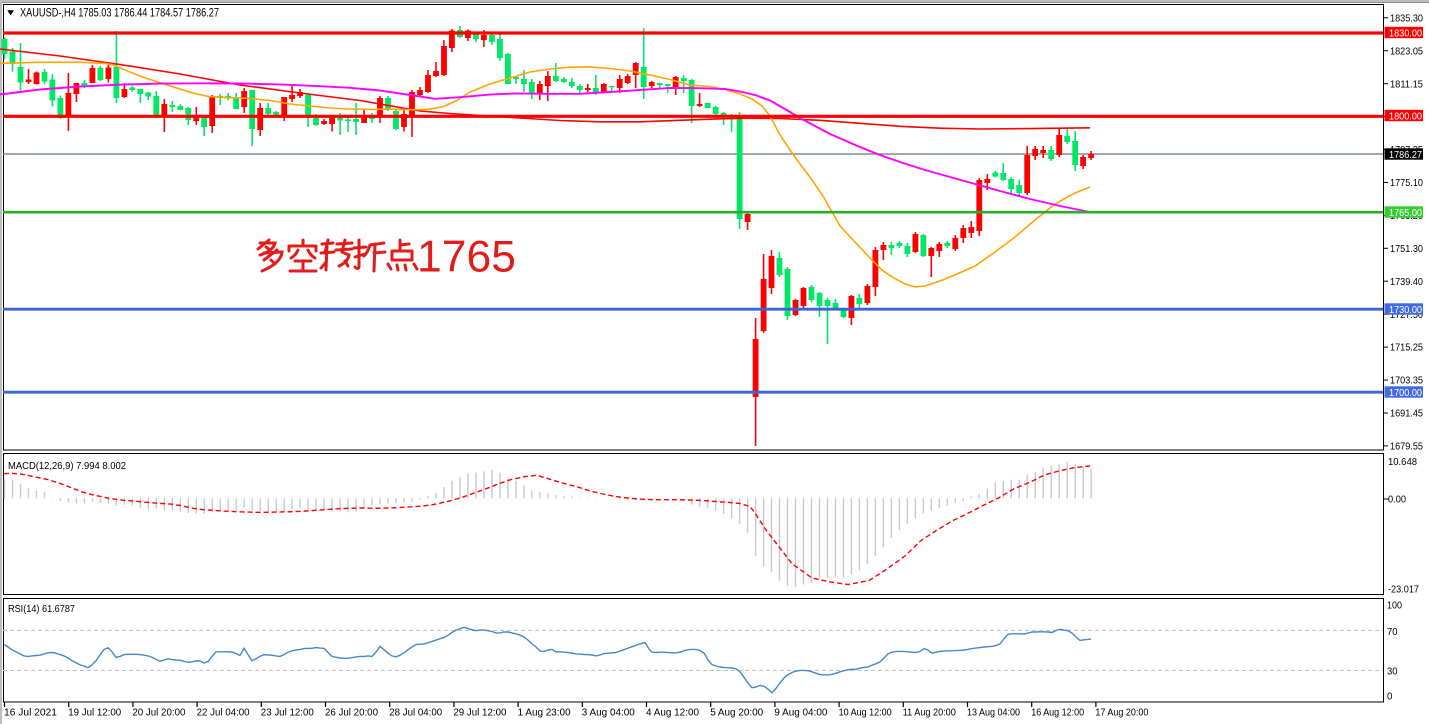 The width and height of the screenshot is (1429, 724). I want to click on svg-text: 1765, so click(466, 257).